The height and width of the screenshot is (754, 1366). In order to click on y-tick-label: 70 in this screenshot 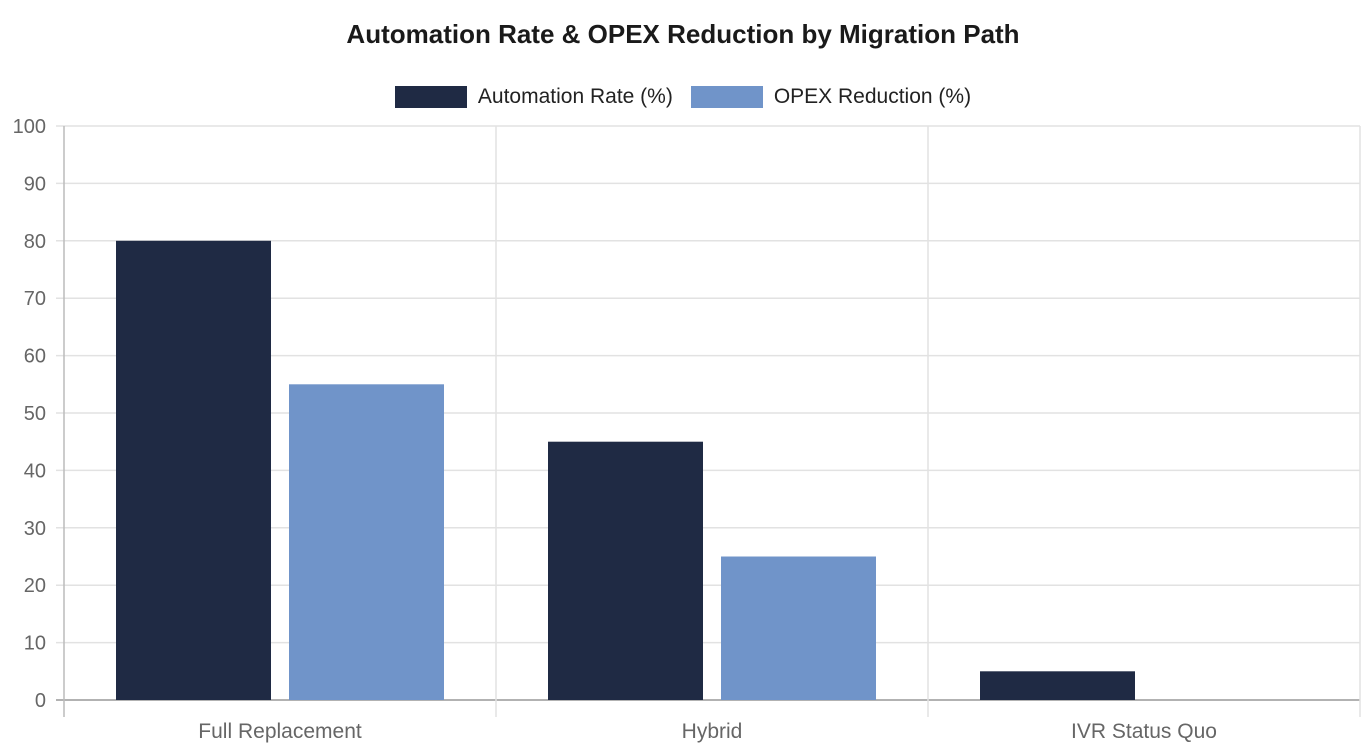, I will do `click(35, 299)`.